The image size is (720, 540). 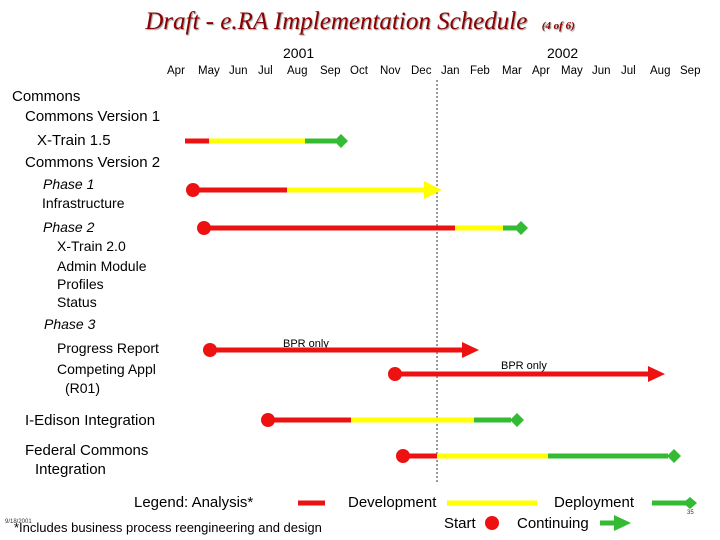 What do you see at coordinates (521, 228) in the screenshot?
I see `milestone-phase2` at bounding box center [521, 228].